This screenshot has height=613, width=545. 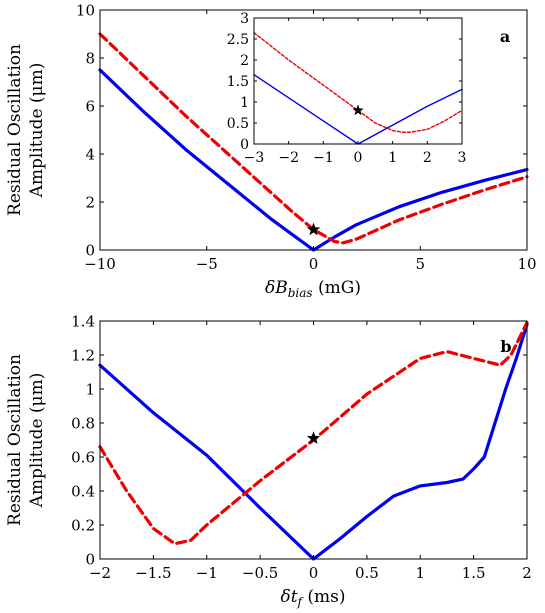 I want to click on panel-a-ytick-label: 0, so click(x=90, y=250).